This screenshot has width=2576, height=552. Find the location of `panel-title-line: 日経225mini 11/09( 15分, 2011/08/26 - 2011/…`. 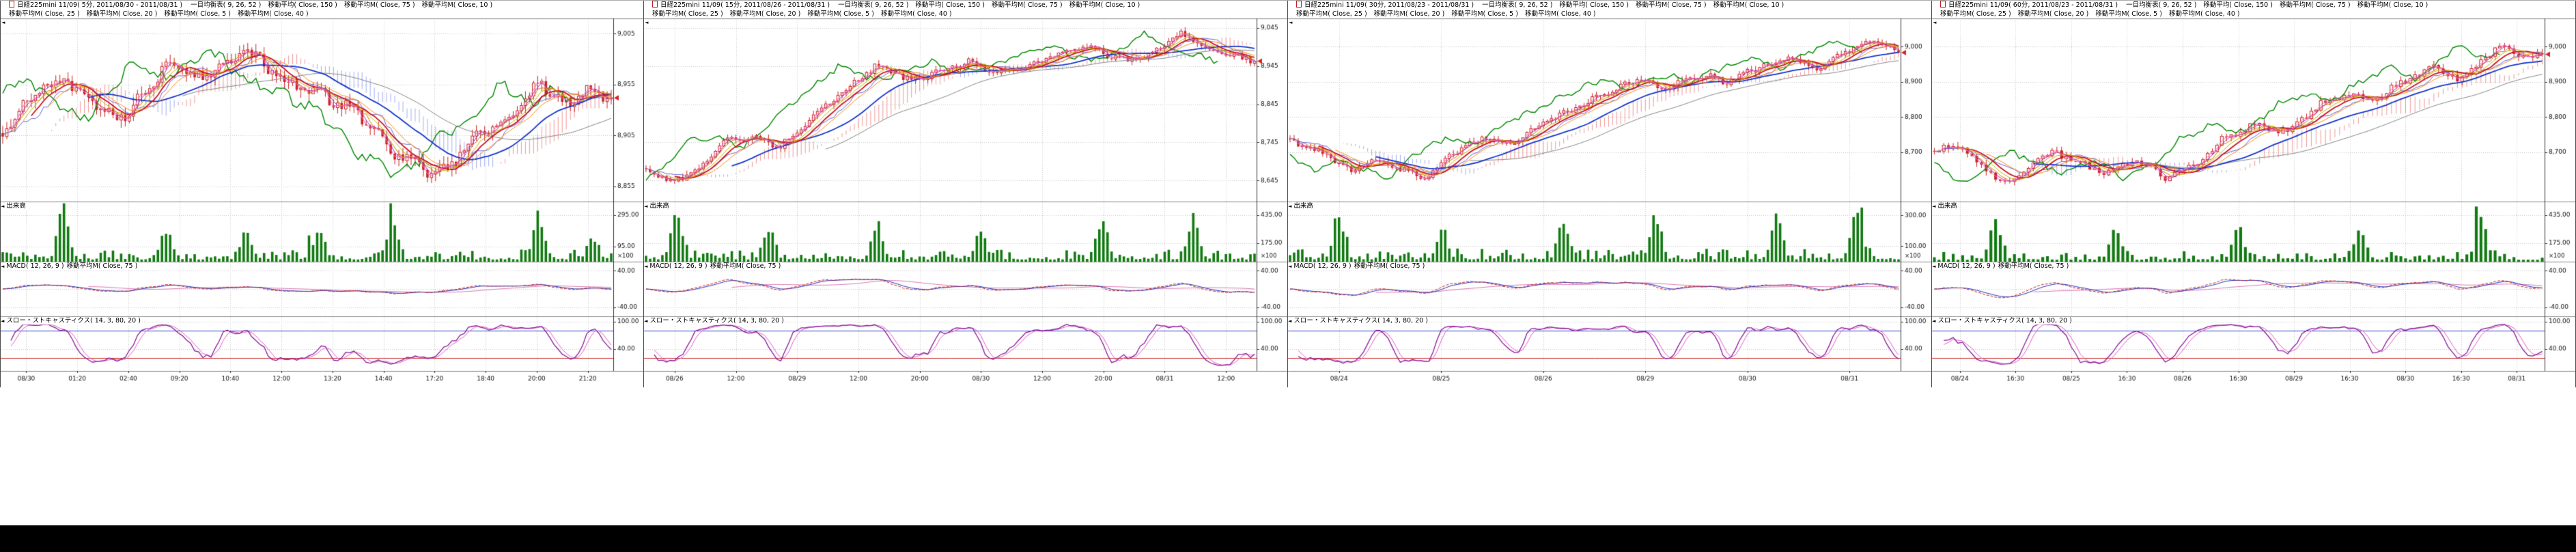

panel-title-line: 日経225mini 11/09( 15分, 2011/08/26 - 2011/… is located at coordinates (969, 6).